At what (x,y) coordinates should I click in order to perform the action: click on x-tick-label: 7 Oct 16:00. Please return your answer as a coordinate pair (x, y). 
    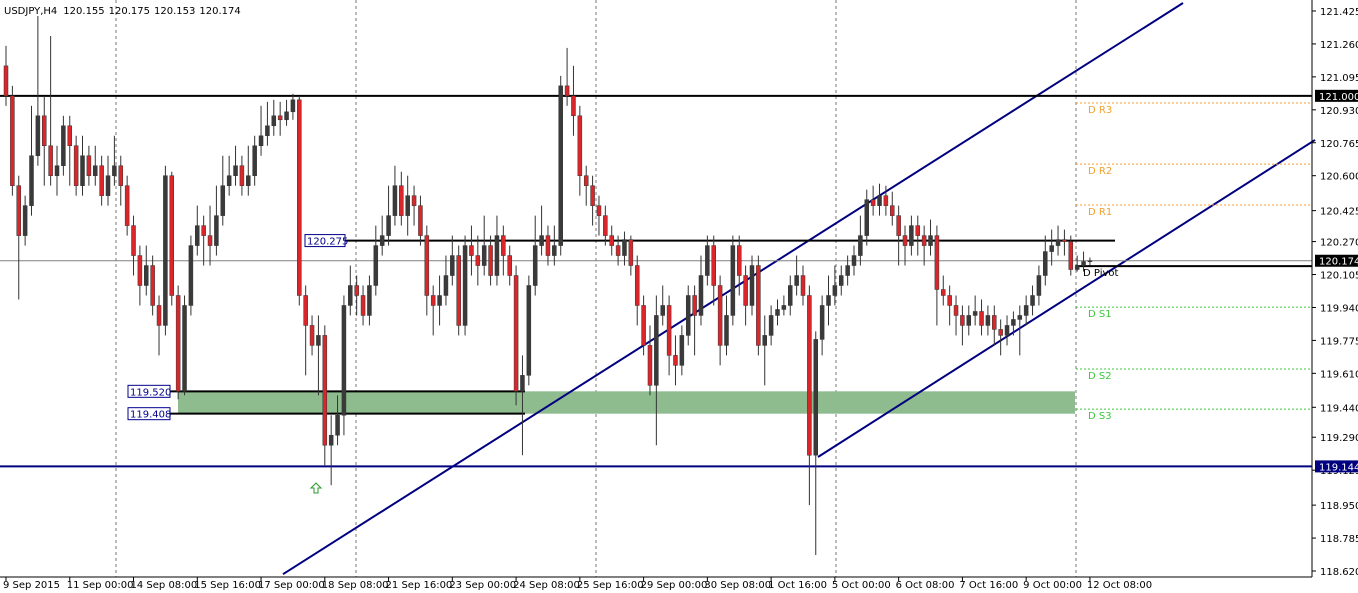
    Looking at the image, I should click on (988, 585).